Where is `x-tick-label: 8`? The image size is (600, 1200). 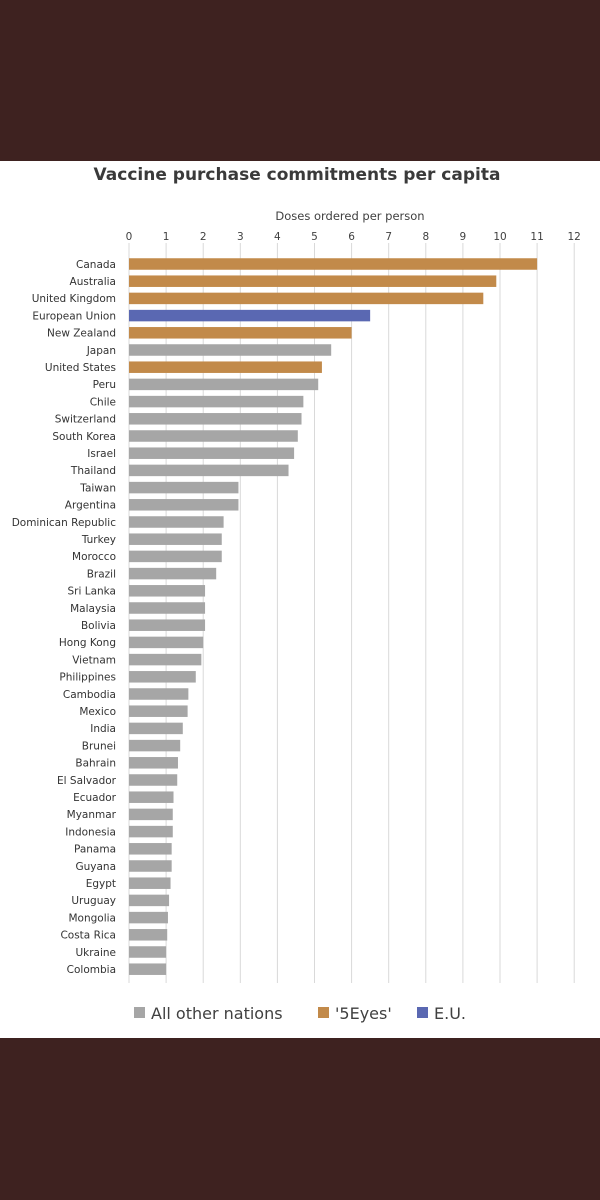 x-tick-label: 8 is located at coordinates (425, 237).